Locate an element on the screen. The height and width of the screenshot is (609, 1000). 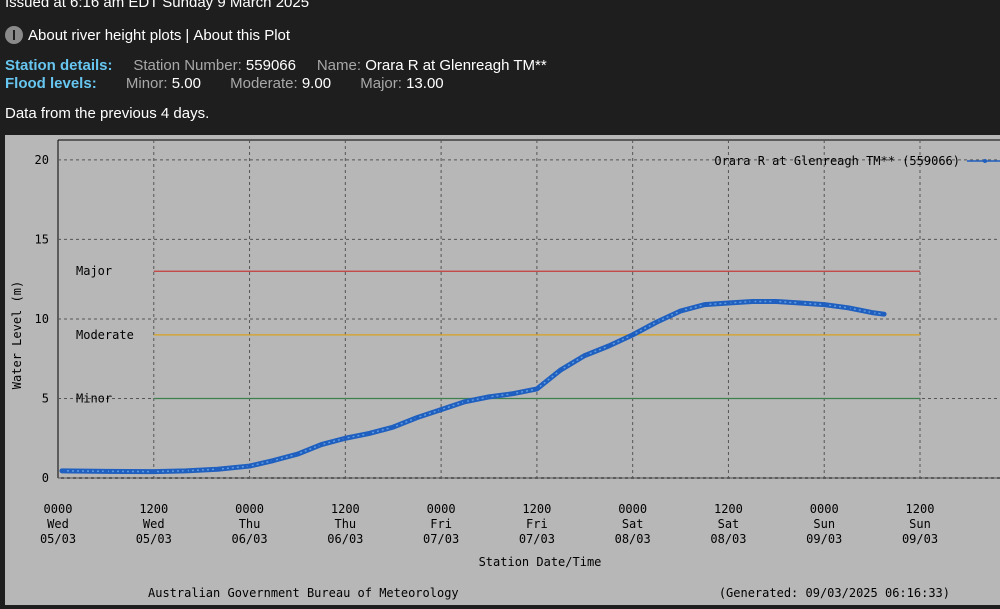
station-number-value: 559066 is located at coordinates (270, 65).